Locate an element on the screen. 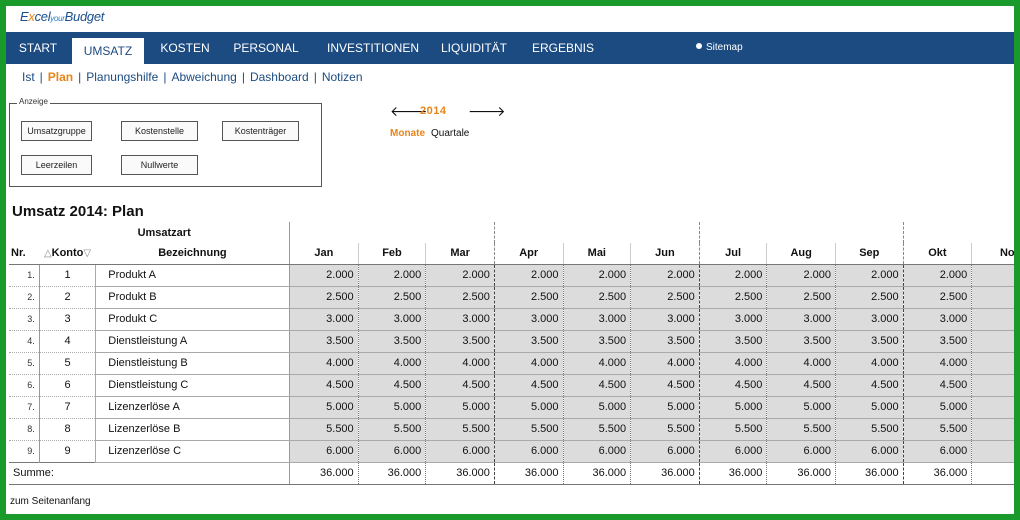 This screenshot has width=1020, height=520. nav-item-kosten: KOSTEN is located at coordinates (185, 48).